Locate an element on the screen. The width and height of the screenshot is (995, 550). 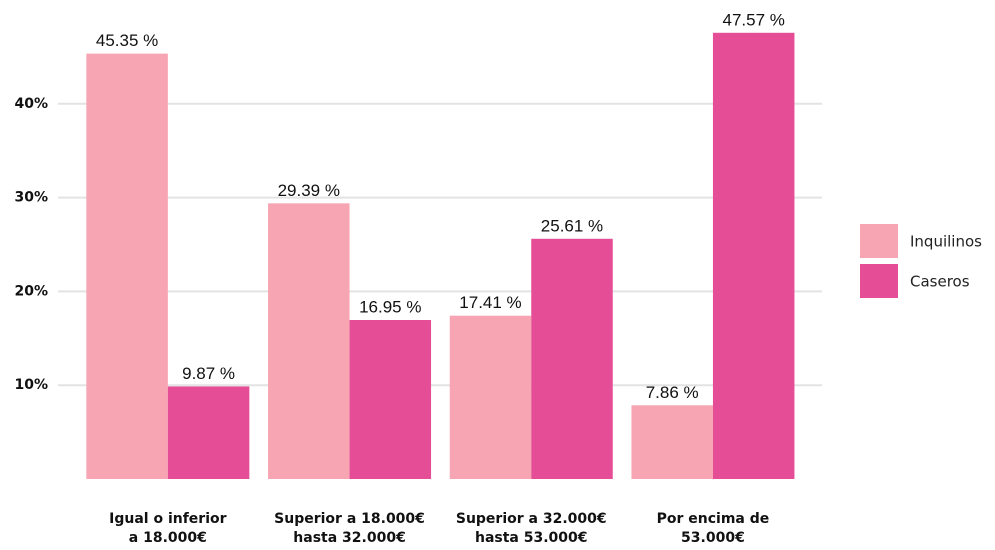
x-tick-label: Por encima de 53.000€ is located at coordinates (713, 528).